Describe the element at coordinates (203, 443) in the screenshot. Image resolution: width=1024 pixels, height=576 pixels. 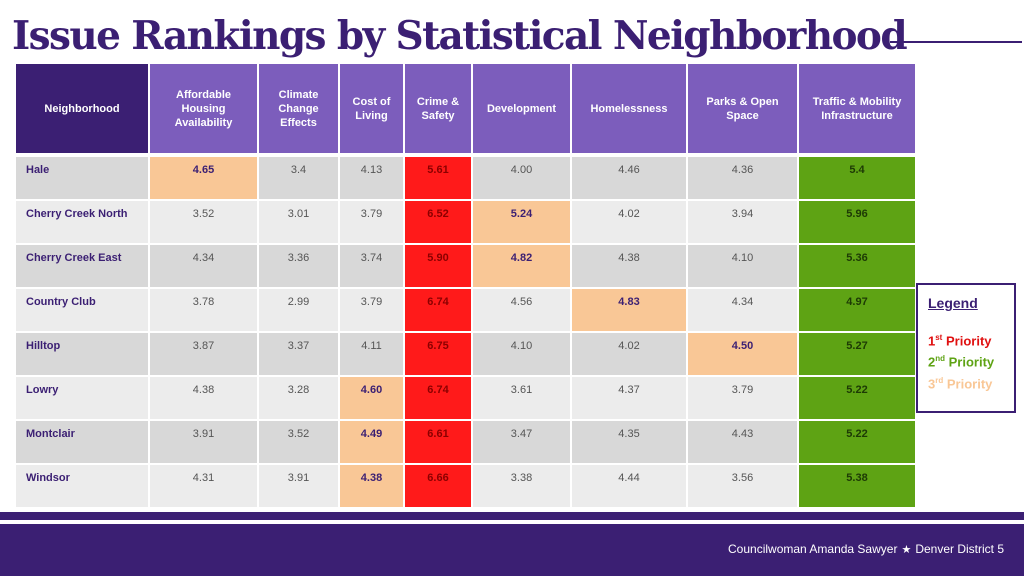
I see `table-cell-montclair-affordable-housing-availability: 3.91` at that location.